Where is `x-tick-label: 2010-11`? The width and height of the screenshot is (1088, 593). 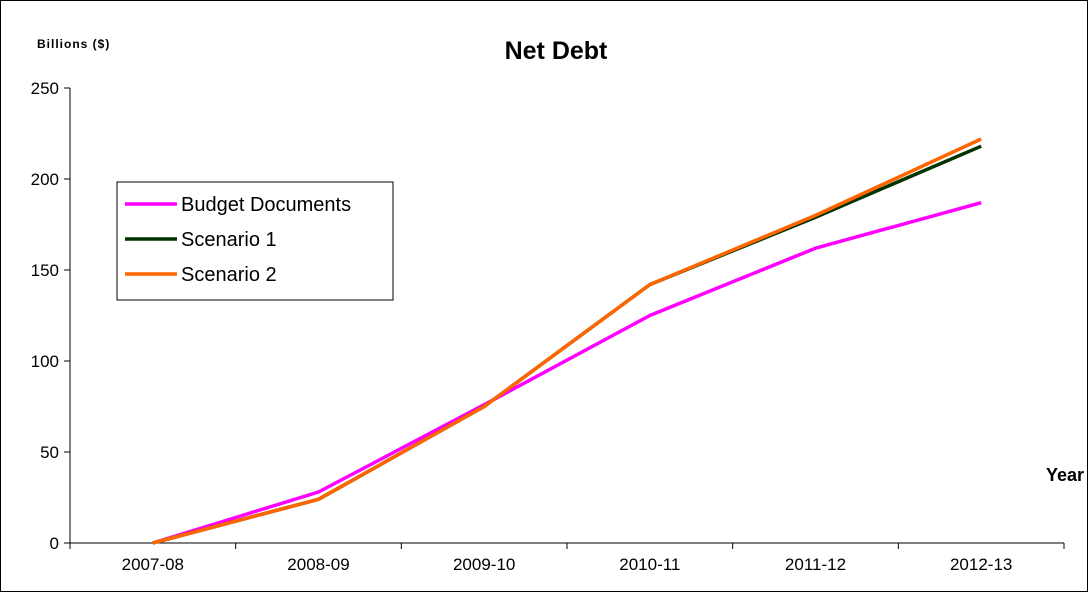
x-tick-label: 2010-11 is located at coordinates (649, 564).